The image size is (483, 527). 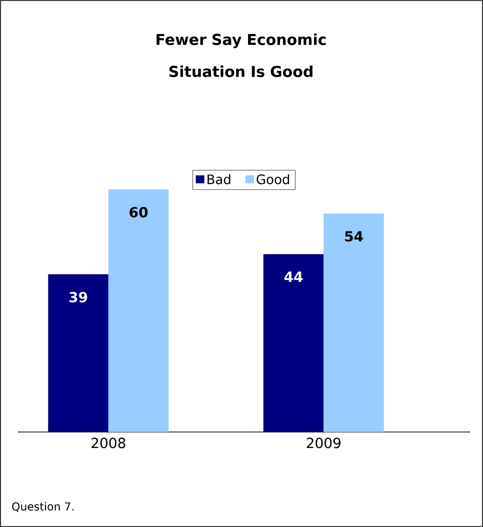 I want to click on chart-title: Fewer Say Economic Situation Is Good, so click(x=241, y=56).